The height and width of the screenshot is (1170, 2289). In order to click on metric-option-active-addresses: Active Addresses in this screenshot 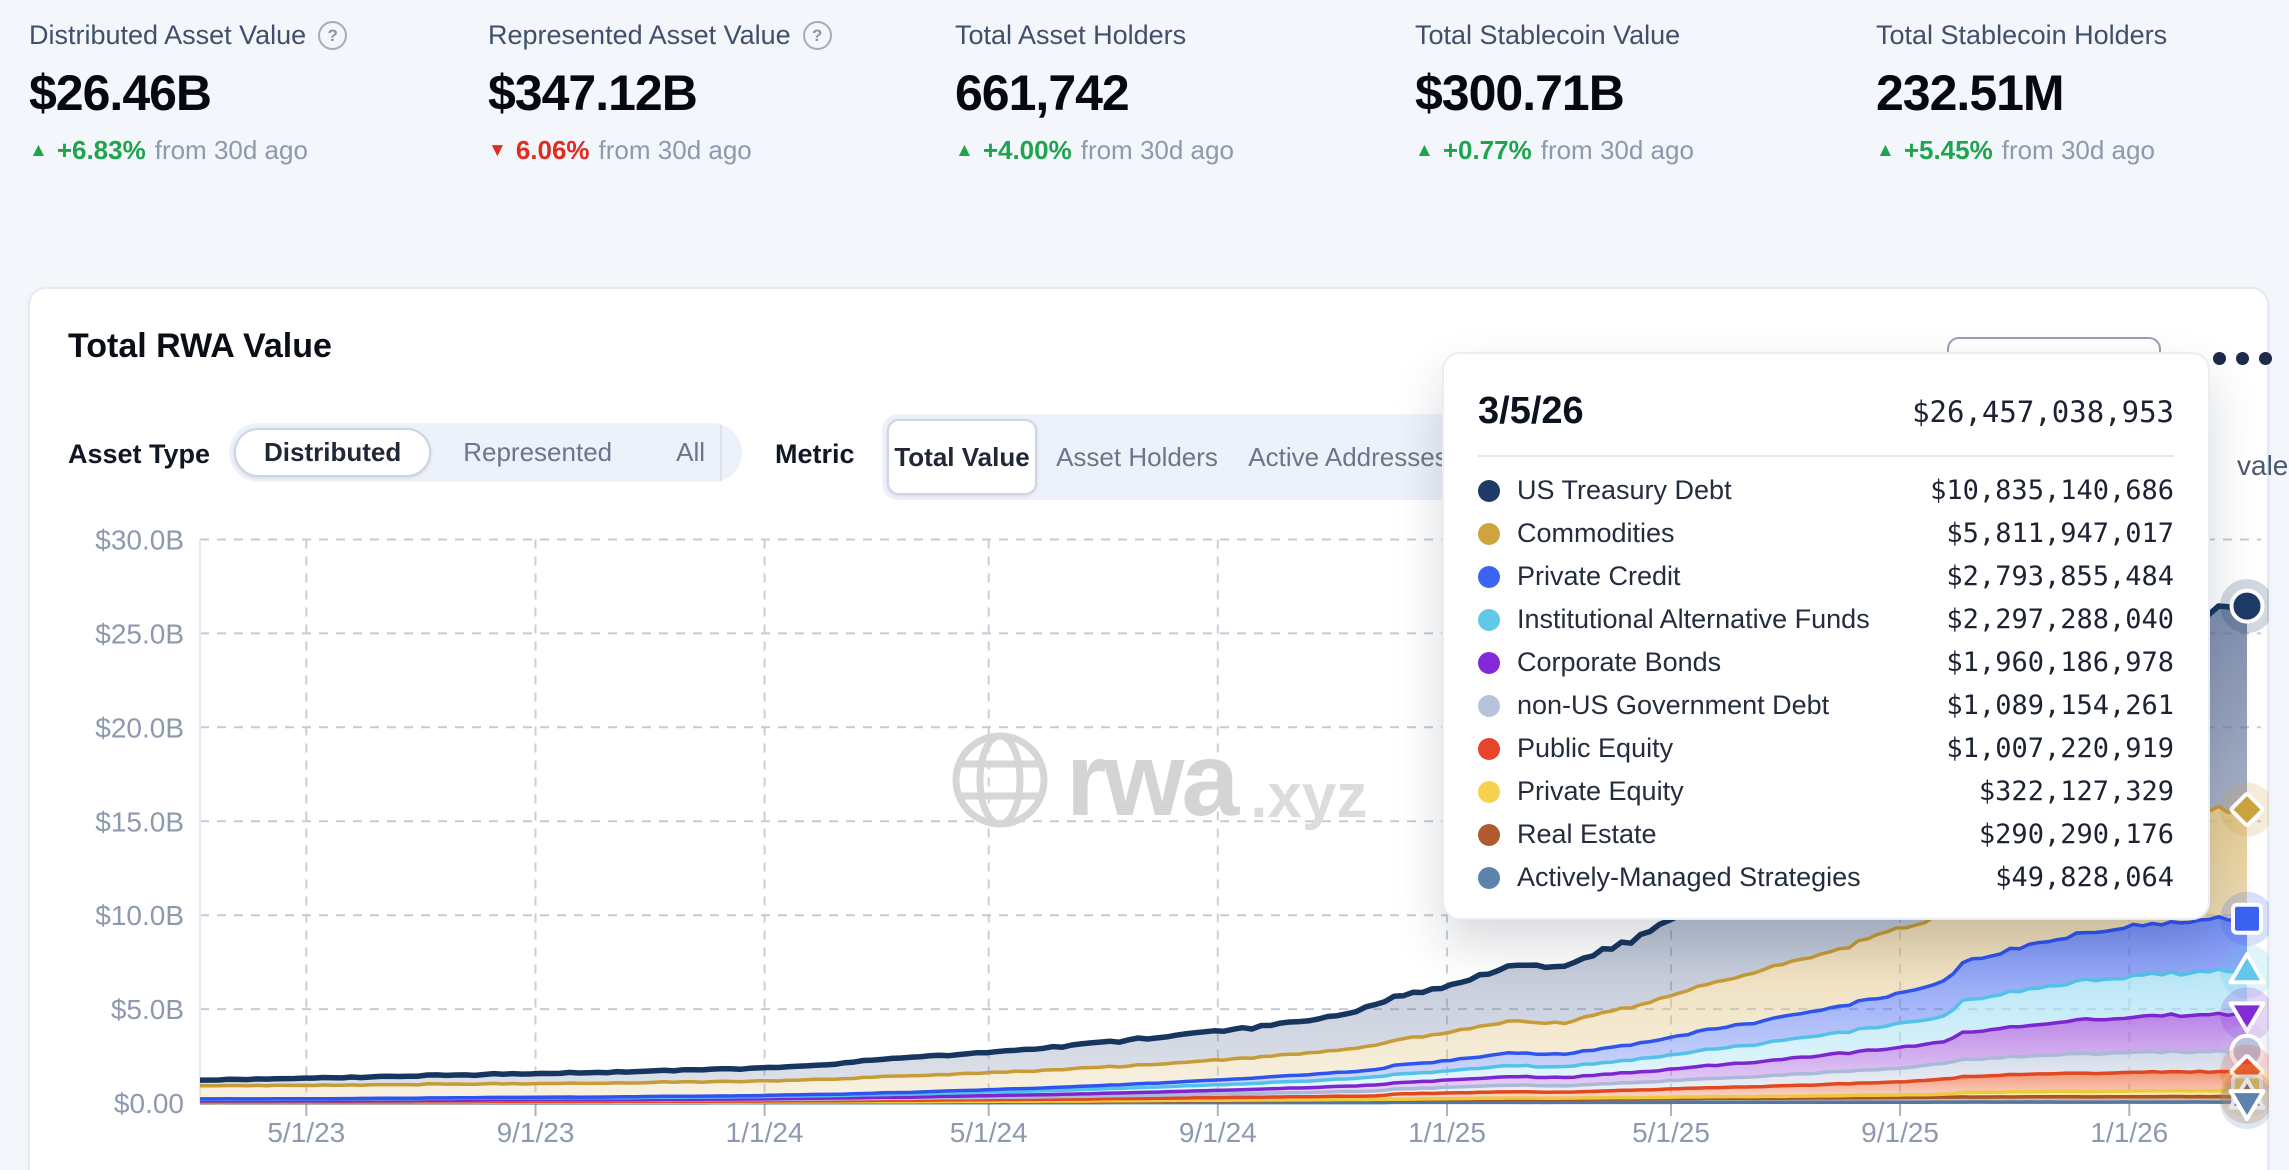, I will do `click(1348, 457)`.